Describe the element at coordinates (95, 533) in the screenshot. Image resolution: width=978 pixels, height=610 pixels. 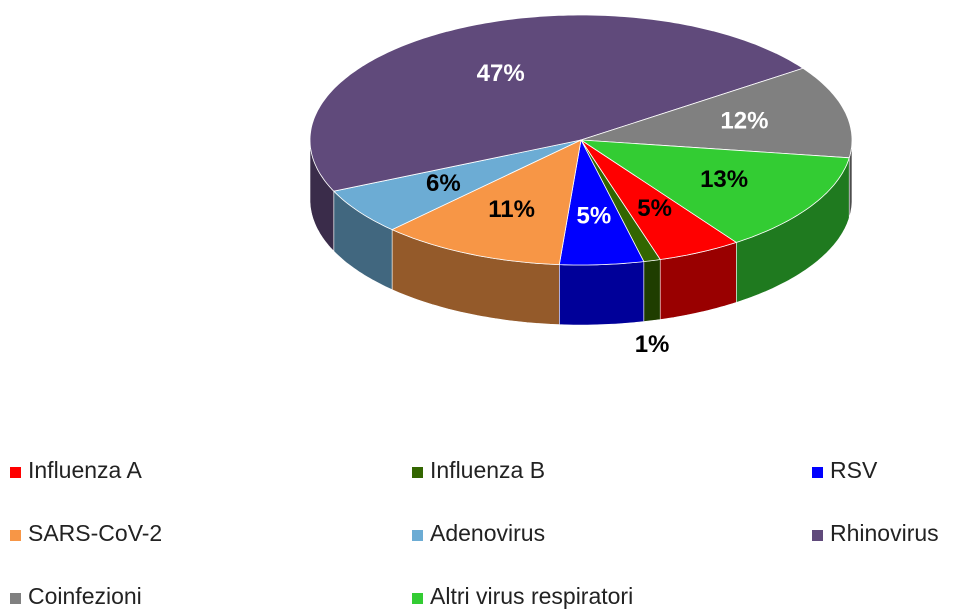
I see `legend-label: SARS-CoV-2` at that location.